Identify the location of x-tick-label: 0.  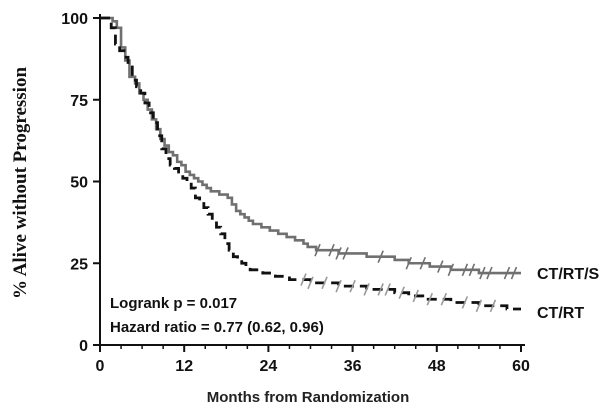
(100, 366).